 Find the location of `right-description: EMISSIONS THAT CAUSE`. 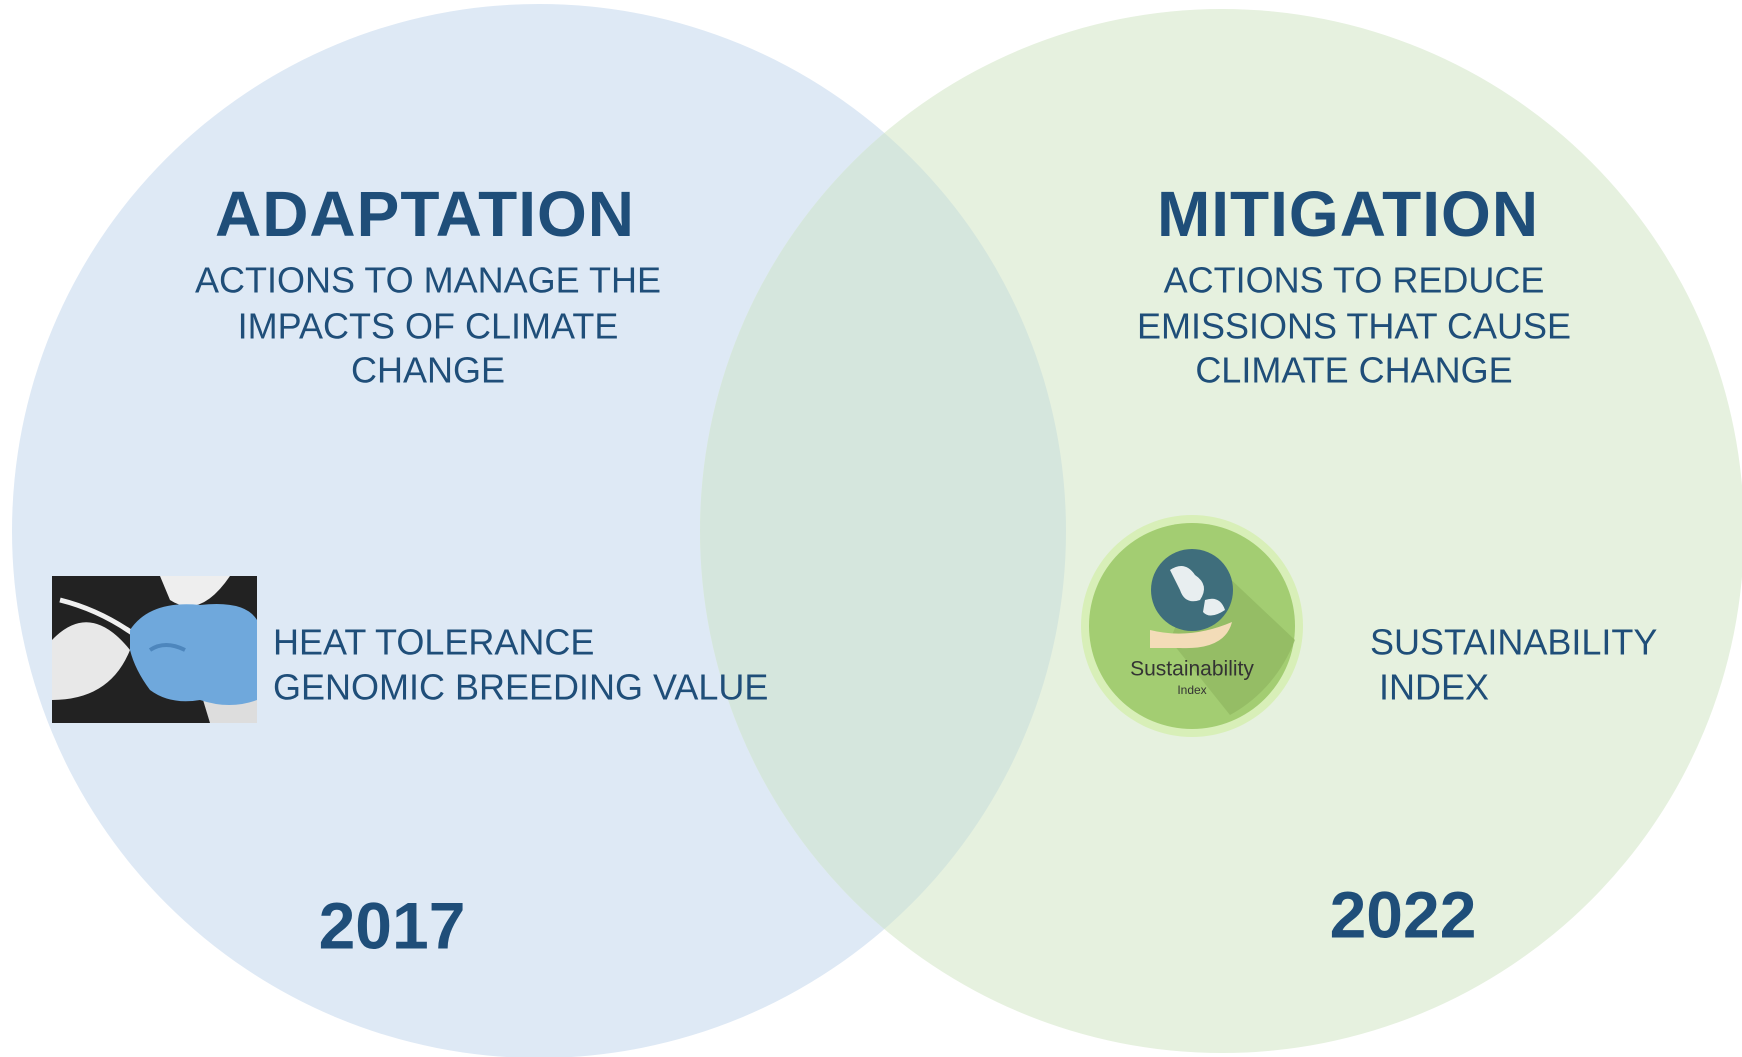

right-description: EMISSIONS THAT CAUSE is located at coordinates (1354, 326).